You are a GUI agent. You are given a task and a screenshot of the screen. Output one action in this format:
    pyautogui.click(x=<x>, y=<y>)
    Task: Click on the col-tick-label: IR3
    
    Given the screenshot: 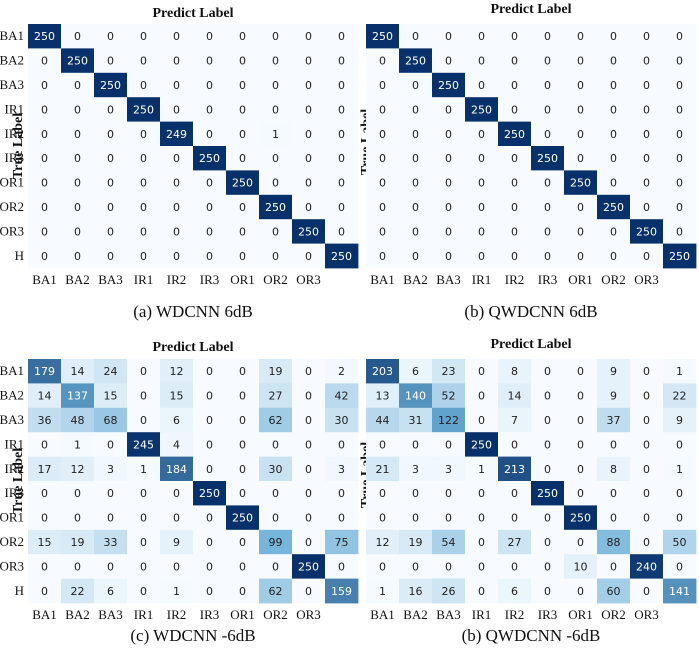 What is the action you would take?
    pyautogui.click(x=548, y=279)
    